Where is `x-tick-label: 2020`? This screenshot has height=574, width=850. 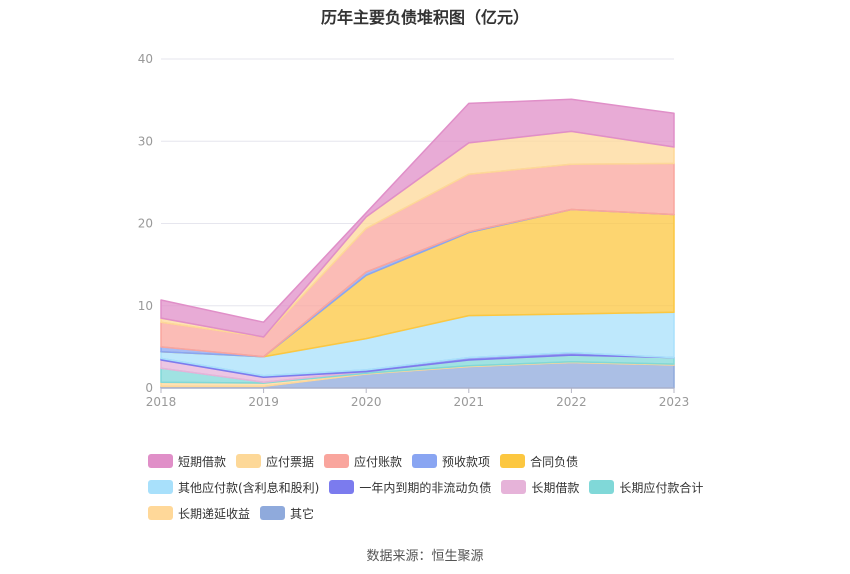 x-tick-label: 2020 is located at coordinates (366, 402).